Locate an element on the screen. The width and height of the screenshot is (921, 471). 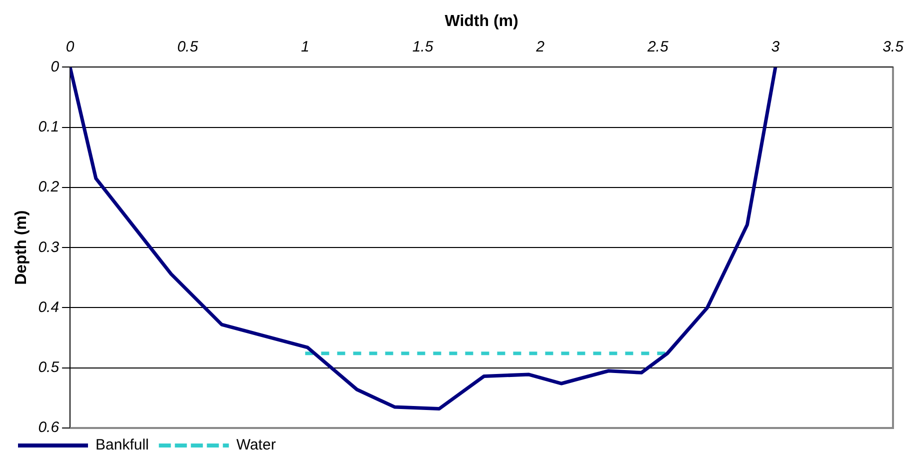
x-tick-label: 1 is located at coordinates (305, 47).